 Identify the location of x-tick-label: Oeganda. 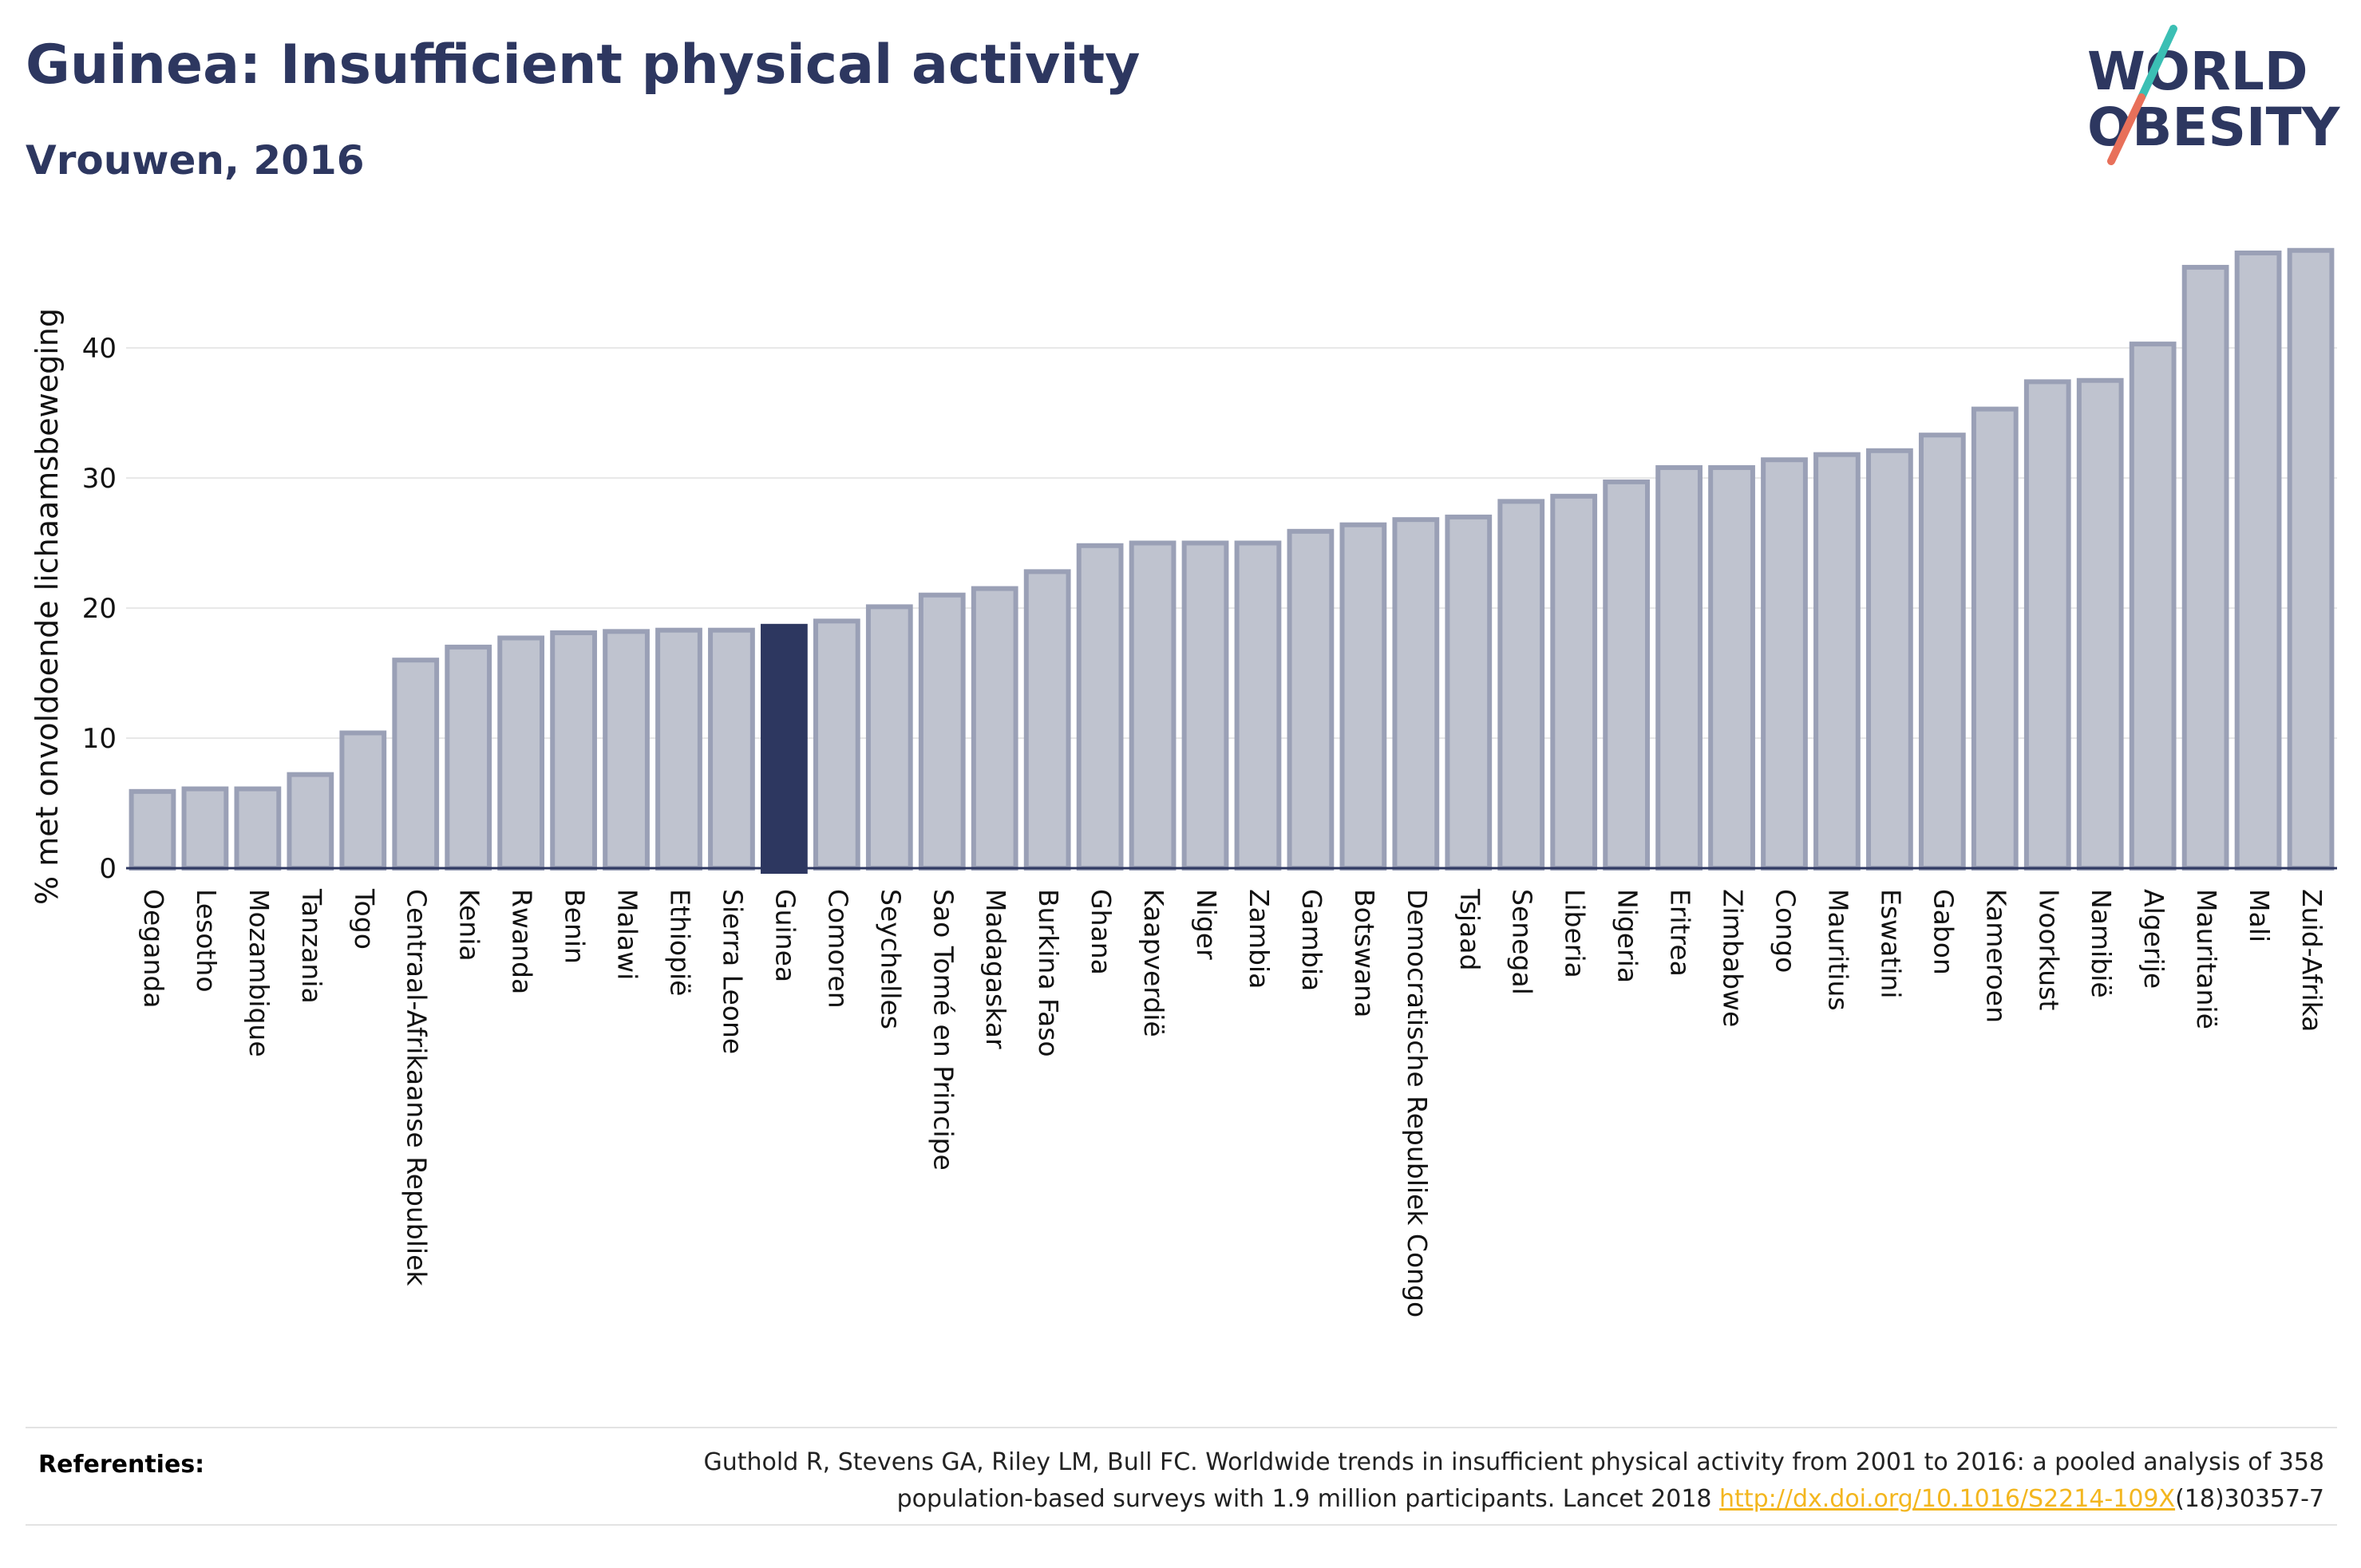
(153, 949).